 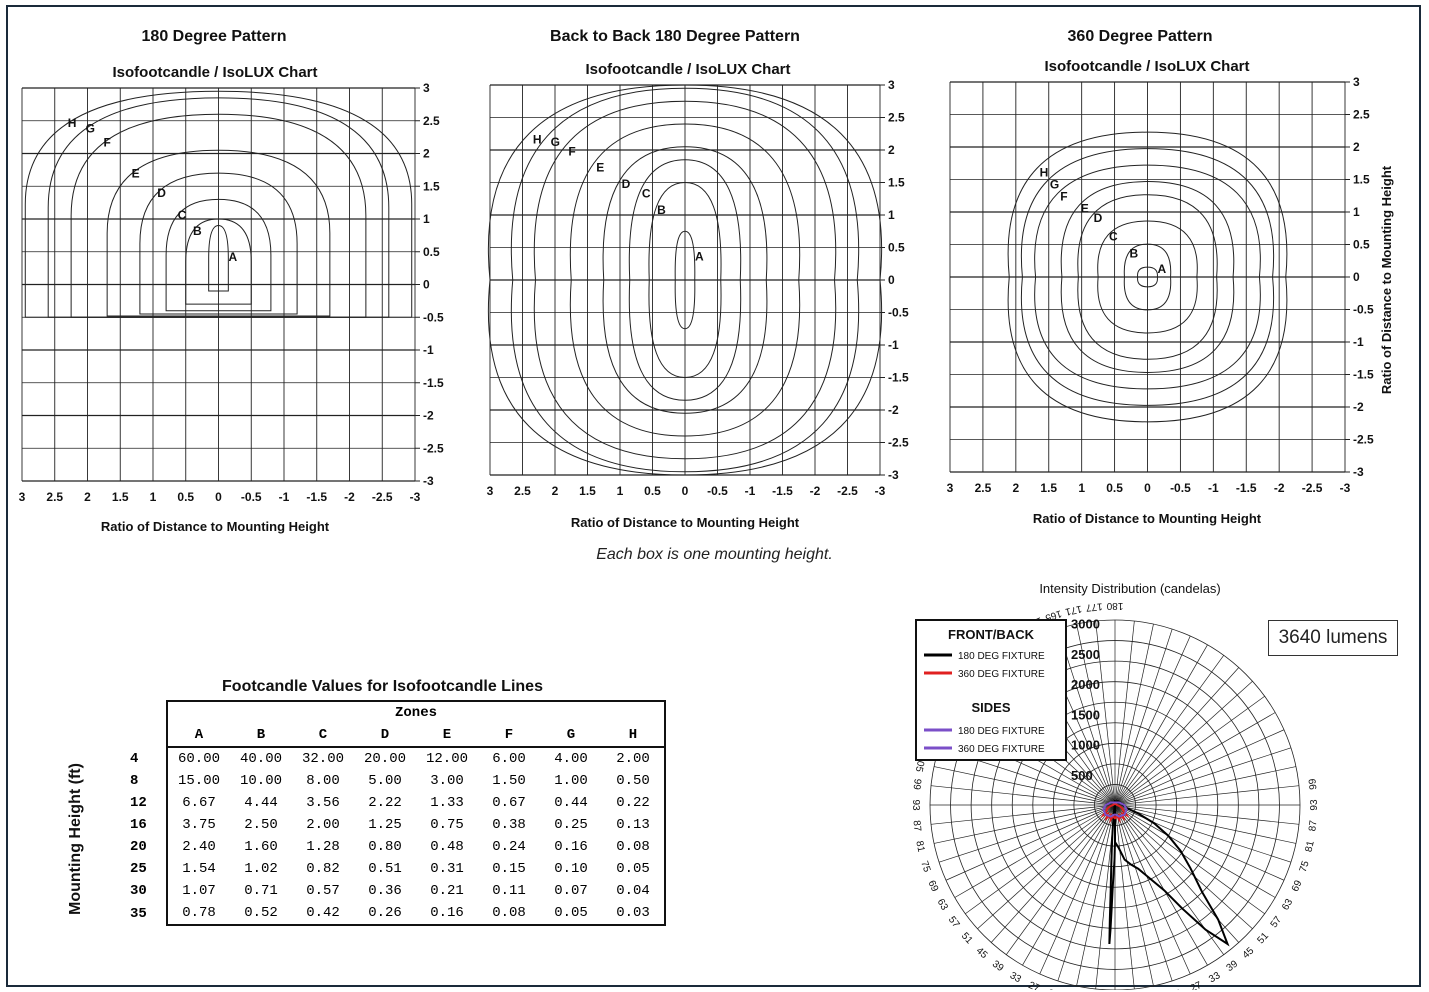 I want to click on x-tick-label: 1.5, so click(x=1048, y=488).